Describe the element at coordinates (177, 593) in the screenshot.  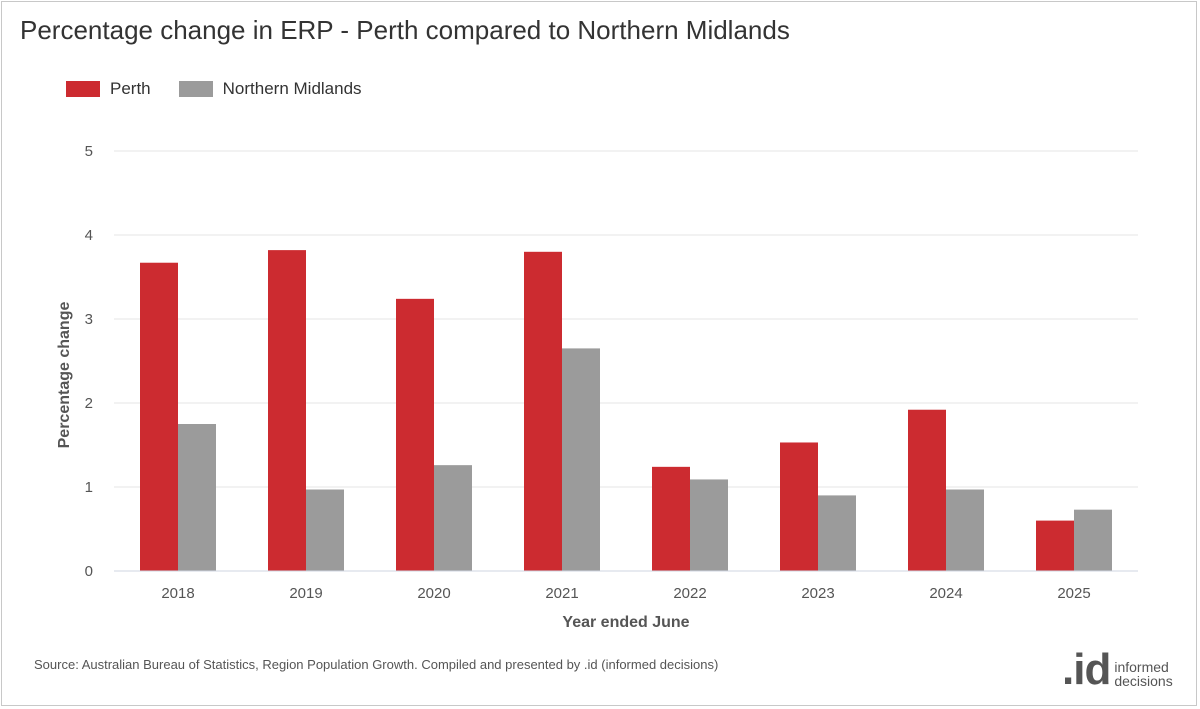
I see `x-tick-label: 2018` at that location.